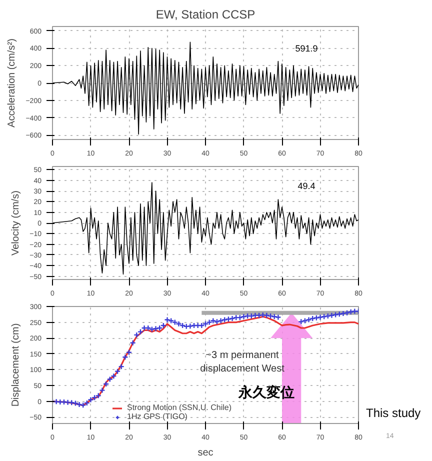 This screenshot has width=432, height=461. Describe the element at coordinates (157, 416) in the screenshot. I see `legend-label: 1Hz GPS (TIGO)` at that location.